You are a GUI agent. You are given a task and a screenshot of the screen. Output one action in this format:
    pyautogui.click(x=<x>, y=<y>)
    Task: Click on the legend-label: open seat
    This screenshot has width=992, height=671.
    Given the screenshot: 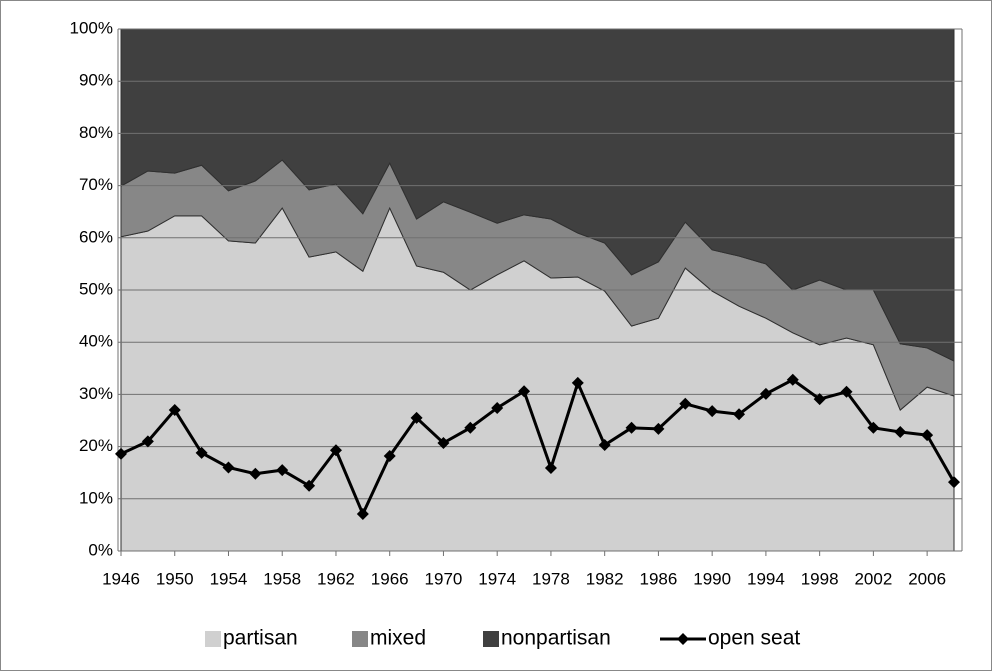 What is the action you would take?
    pyautogui.click(x=754, y=638)
    